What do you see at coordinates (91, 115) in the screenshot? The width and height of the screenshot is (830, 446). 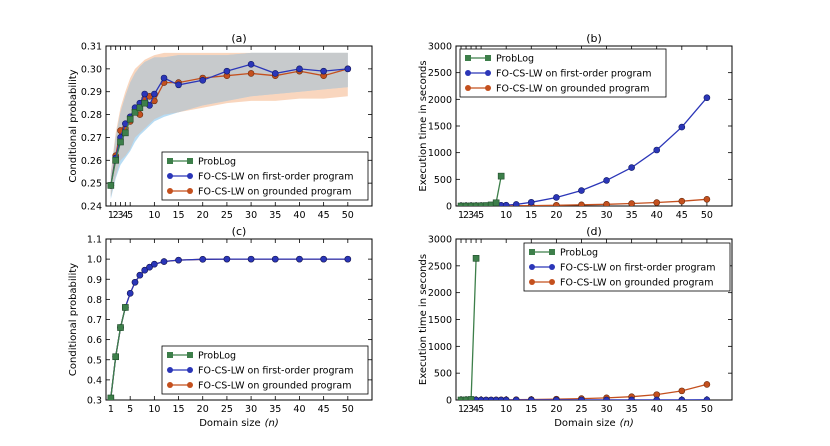 I see `y-tick-label: 0.28` at bounding box center [91, 115].